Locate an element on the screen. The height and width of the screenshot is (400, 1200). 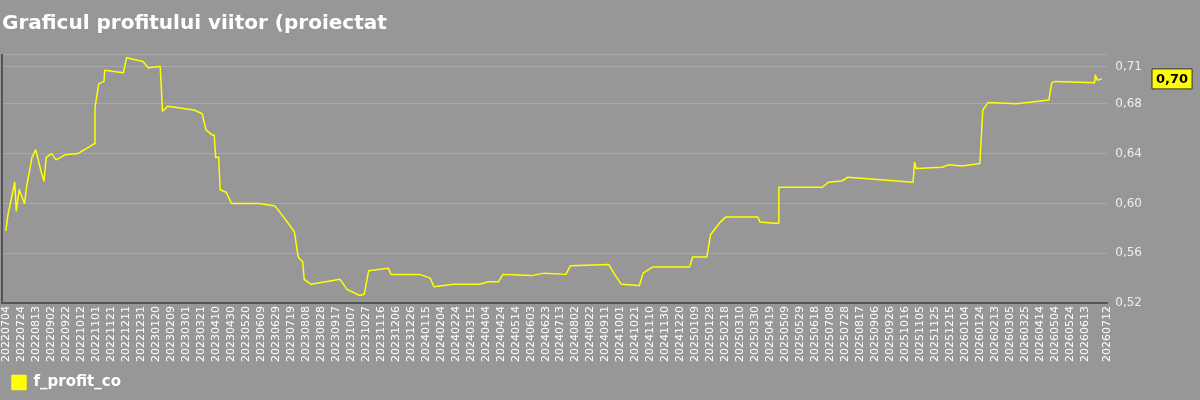
x-tick-label: 20240623 is located at coordinates (545, 334).